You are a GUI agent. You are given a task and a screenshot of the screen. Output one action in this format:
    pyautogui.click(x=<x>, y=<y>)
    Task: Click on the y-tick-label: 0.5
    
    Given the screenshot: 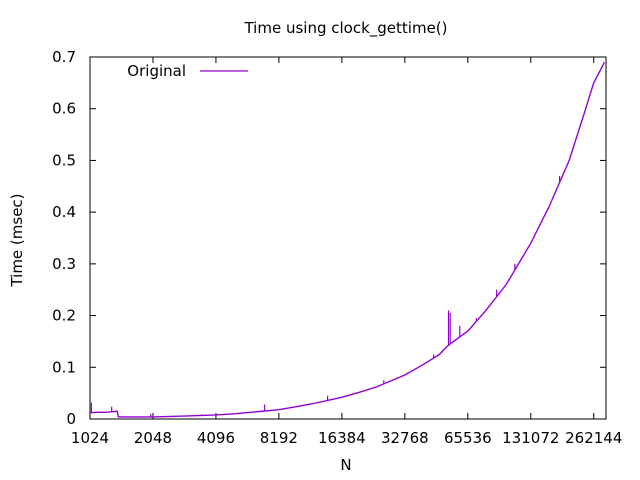 What is the action you would take?
    pyautogui.click(x=64, y=160)
    